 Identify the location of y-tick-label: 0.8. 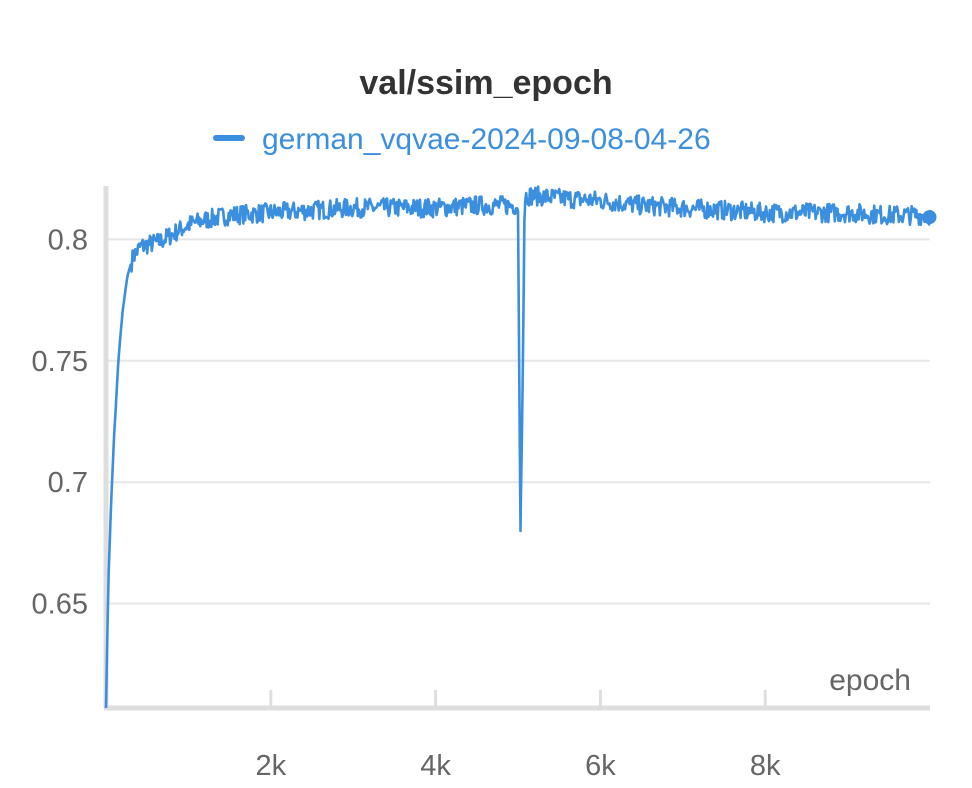
(68, 240).